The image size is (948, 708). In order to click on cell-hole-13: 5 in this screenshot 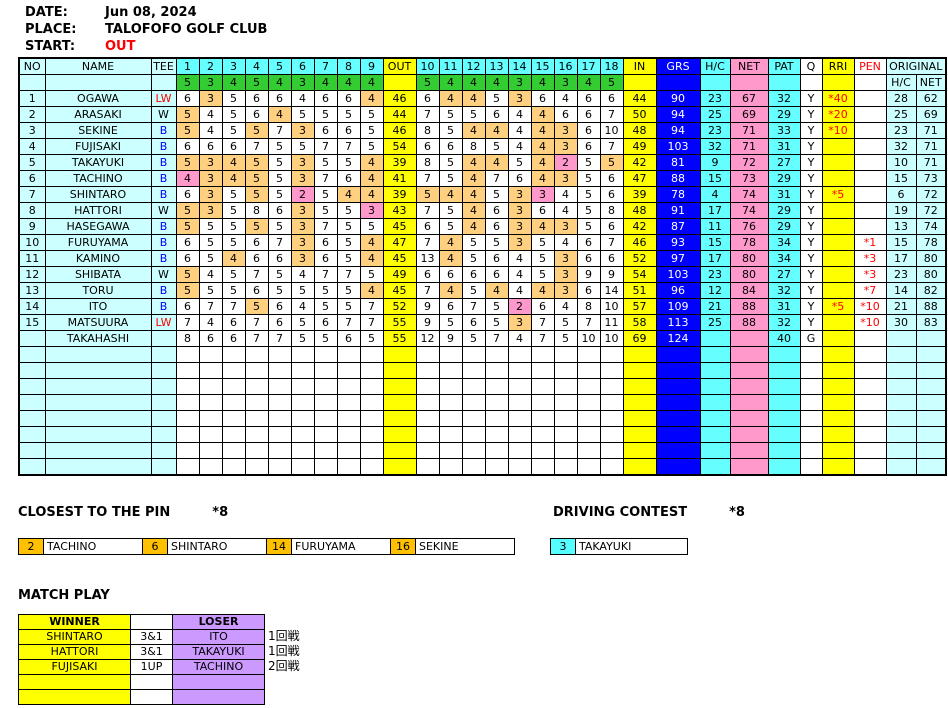, I will do `click(496, 306)`.